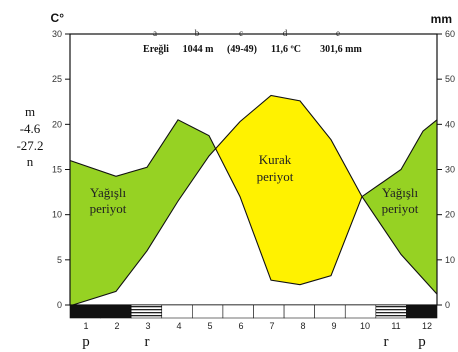 The width and height of the screenshot is (458, 352). Describe the element at coordinates (29, 145) in the screenshot. I see `side-label-min-value: -27.2` at that location.